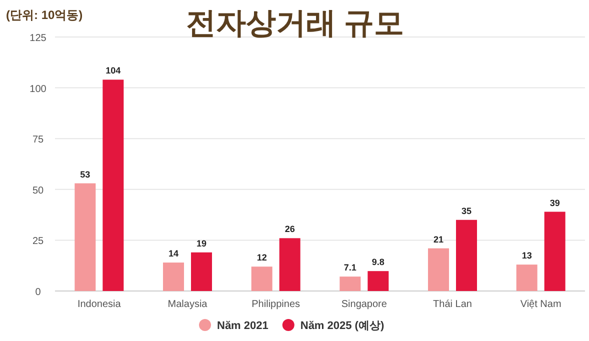 The height and width of the screenshot is (341, 589). Describe the element at coordinates (261, 257) in the screenshot. I see `data-label: 12` at that location.